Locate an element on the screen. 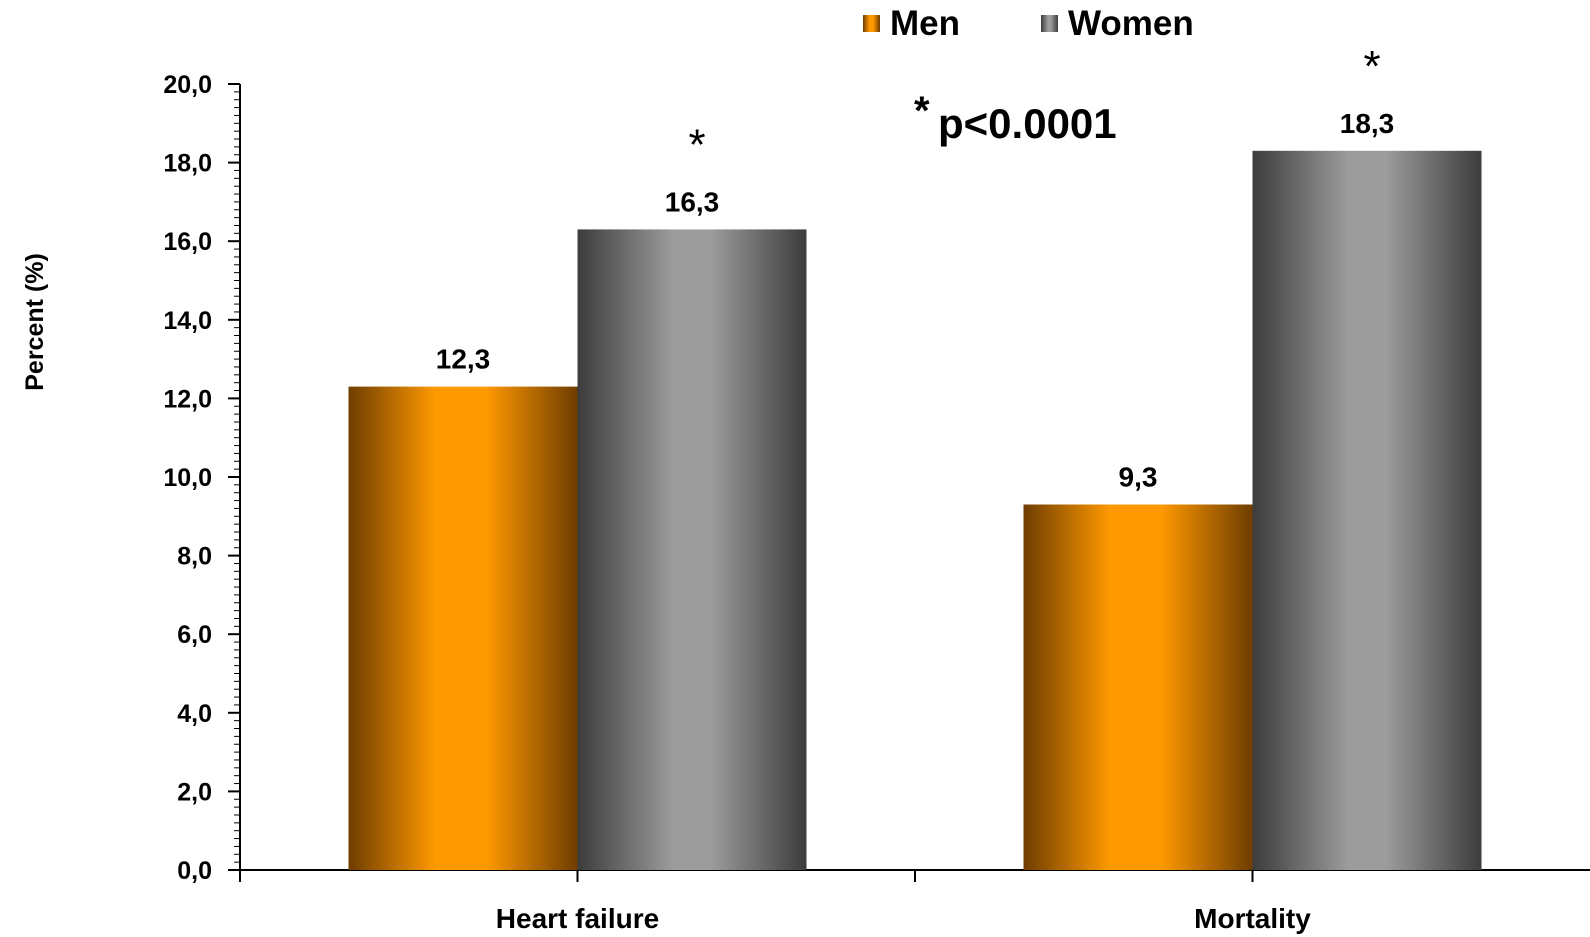 This screenshot has width=1590, height=937. annotation-text: p<0.0001 is located at coordinates (1027, 123).